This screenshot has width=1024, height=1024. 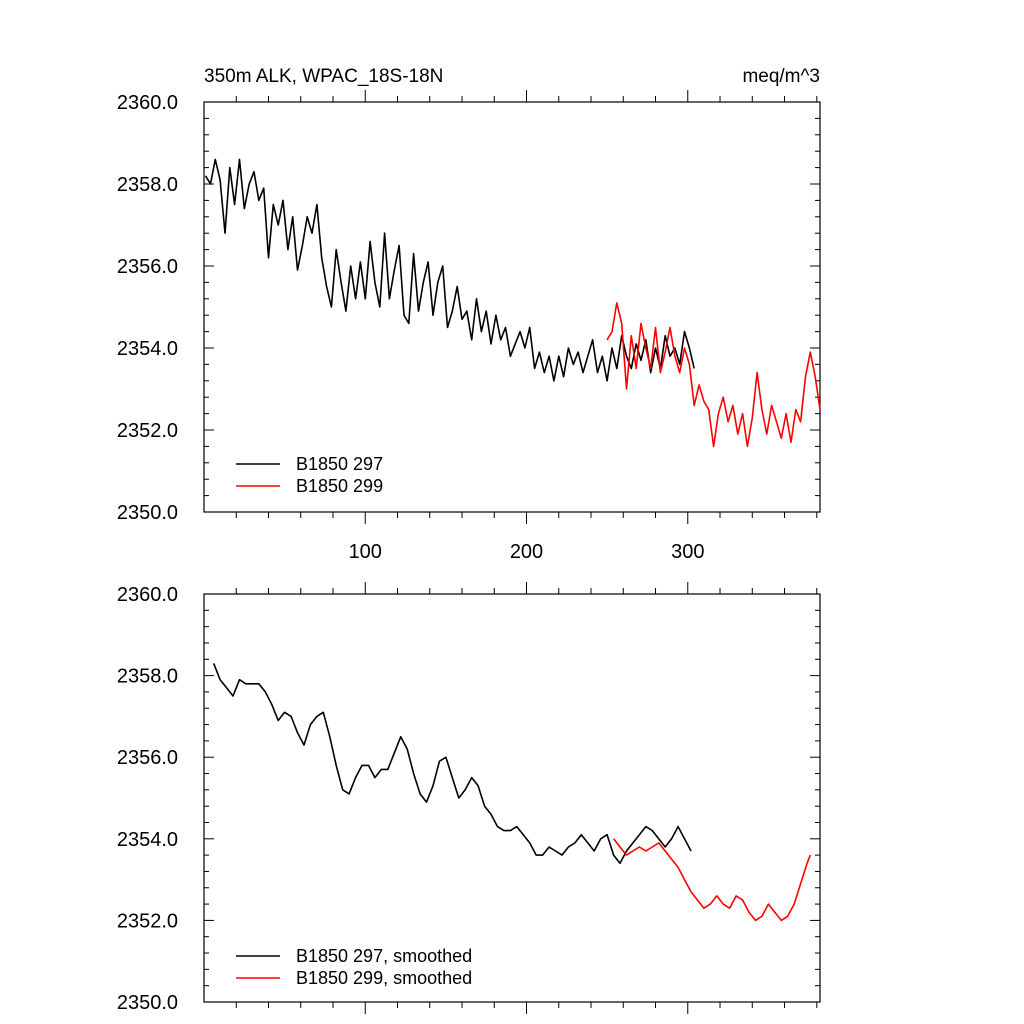 I want to click on legend-label: B1850 299, so click(x=339, y=486).